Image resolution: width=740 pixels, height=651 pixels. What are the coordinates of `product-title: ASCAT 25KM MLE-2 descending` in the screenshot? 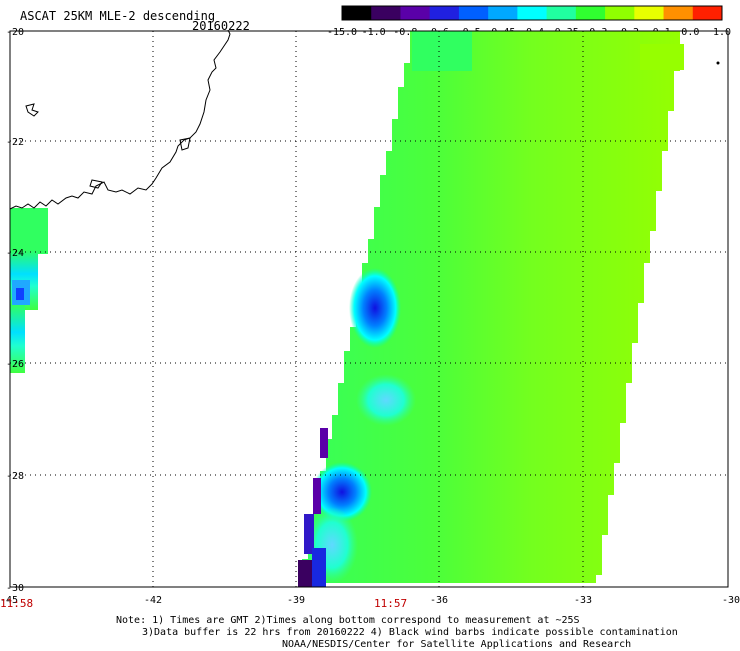 It's located at (118, 16).